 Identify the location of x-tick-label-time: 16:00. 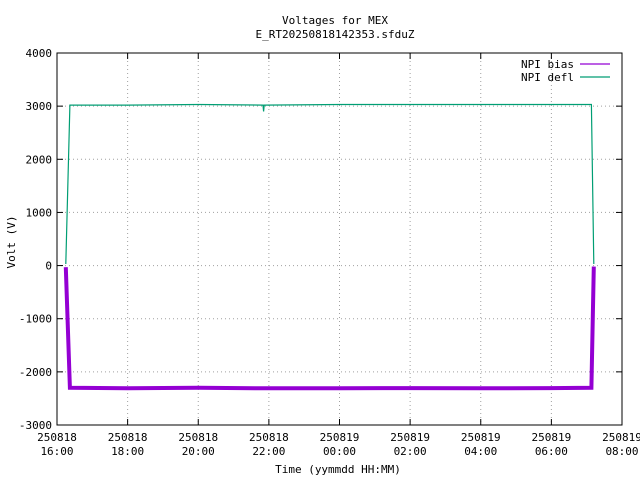
(56, 451).